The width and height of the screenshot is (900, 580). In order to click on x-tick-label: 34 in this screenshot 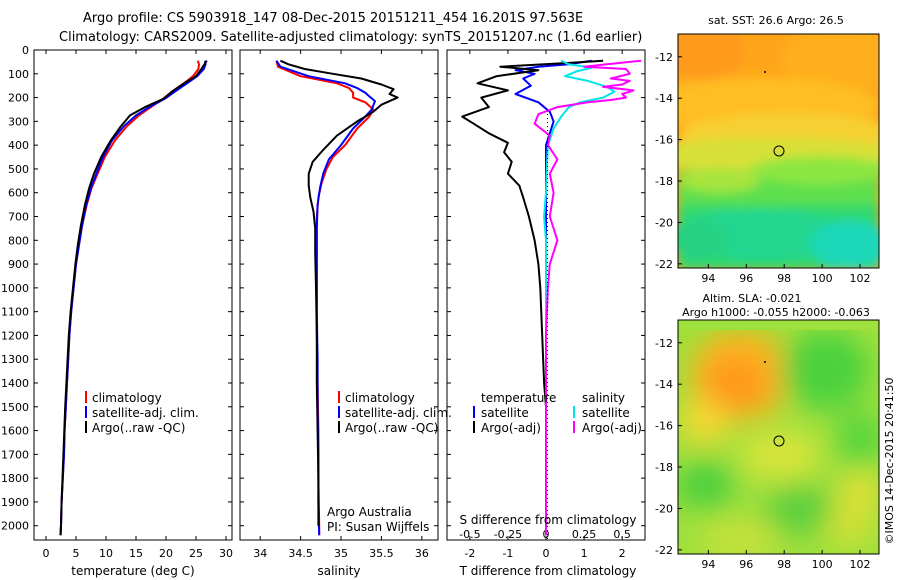, I will do `click(260, 553)`.